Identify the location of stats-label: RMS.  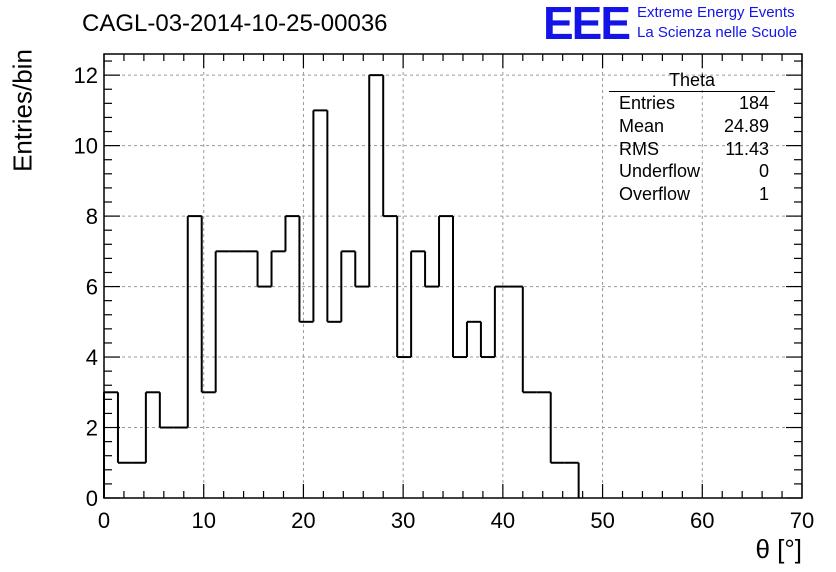
(639, 148).